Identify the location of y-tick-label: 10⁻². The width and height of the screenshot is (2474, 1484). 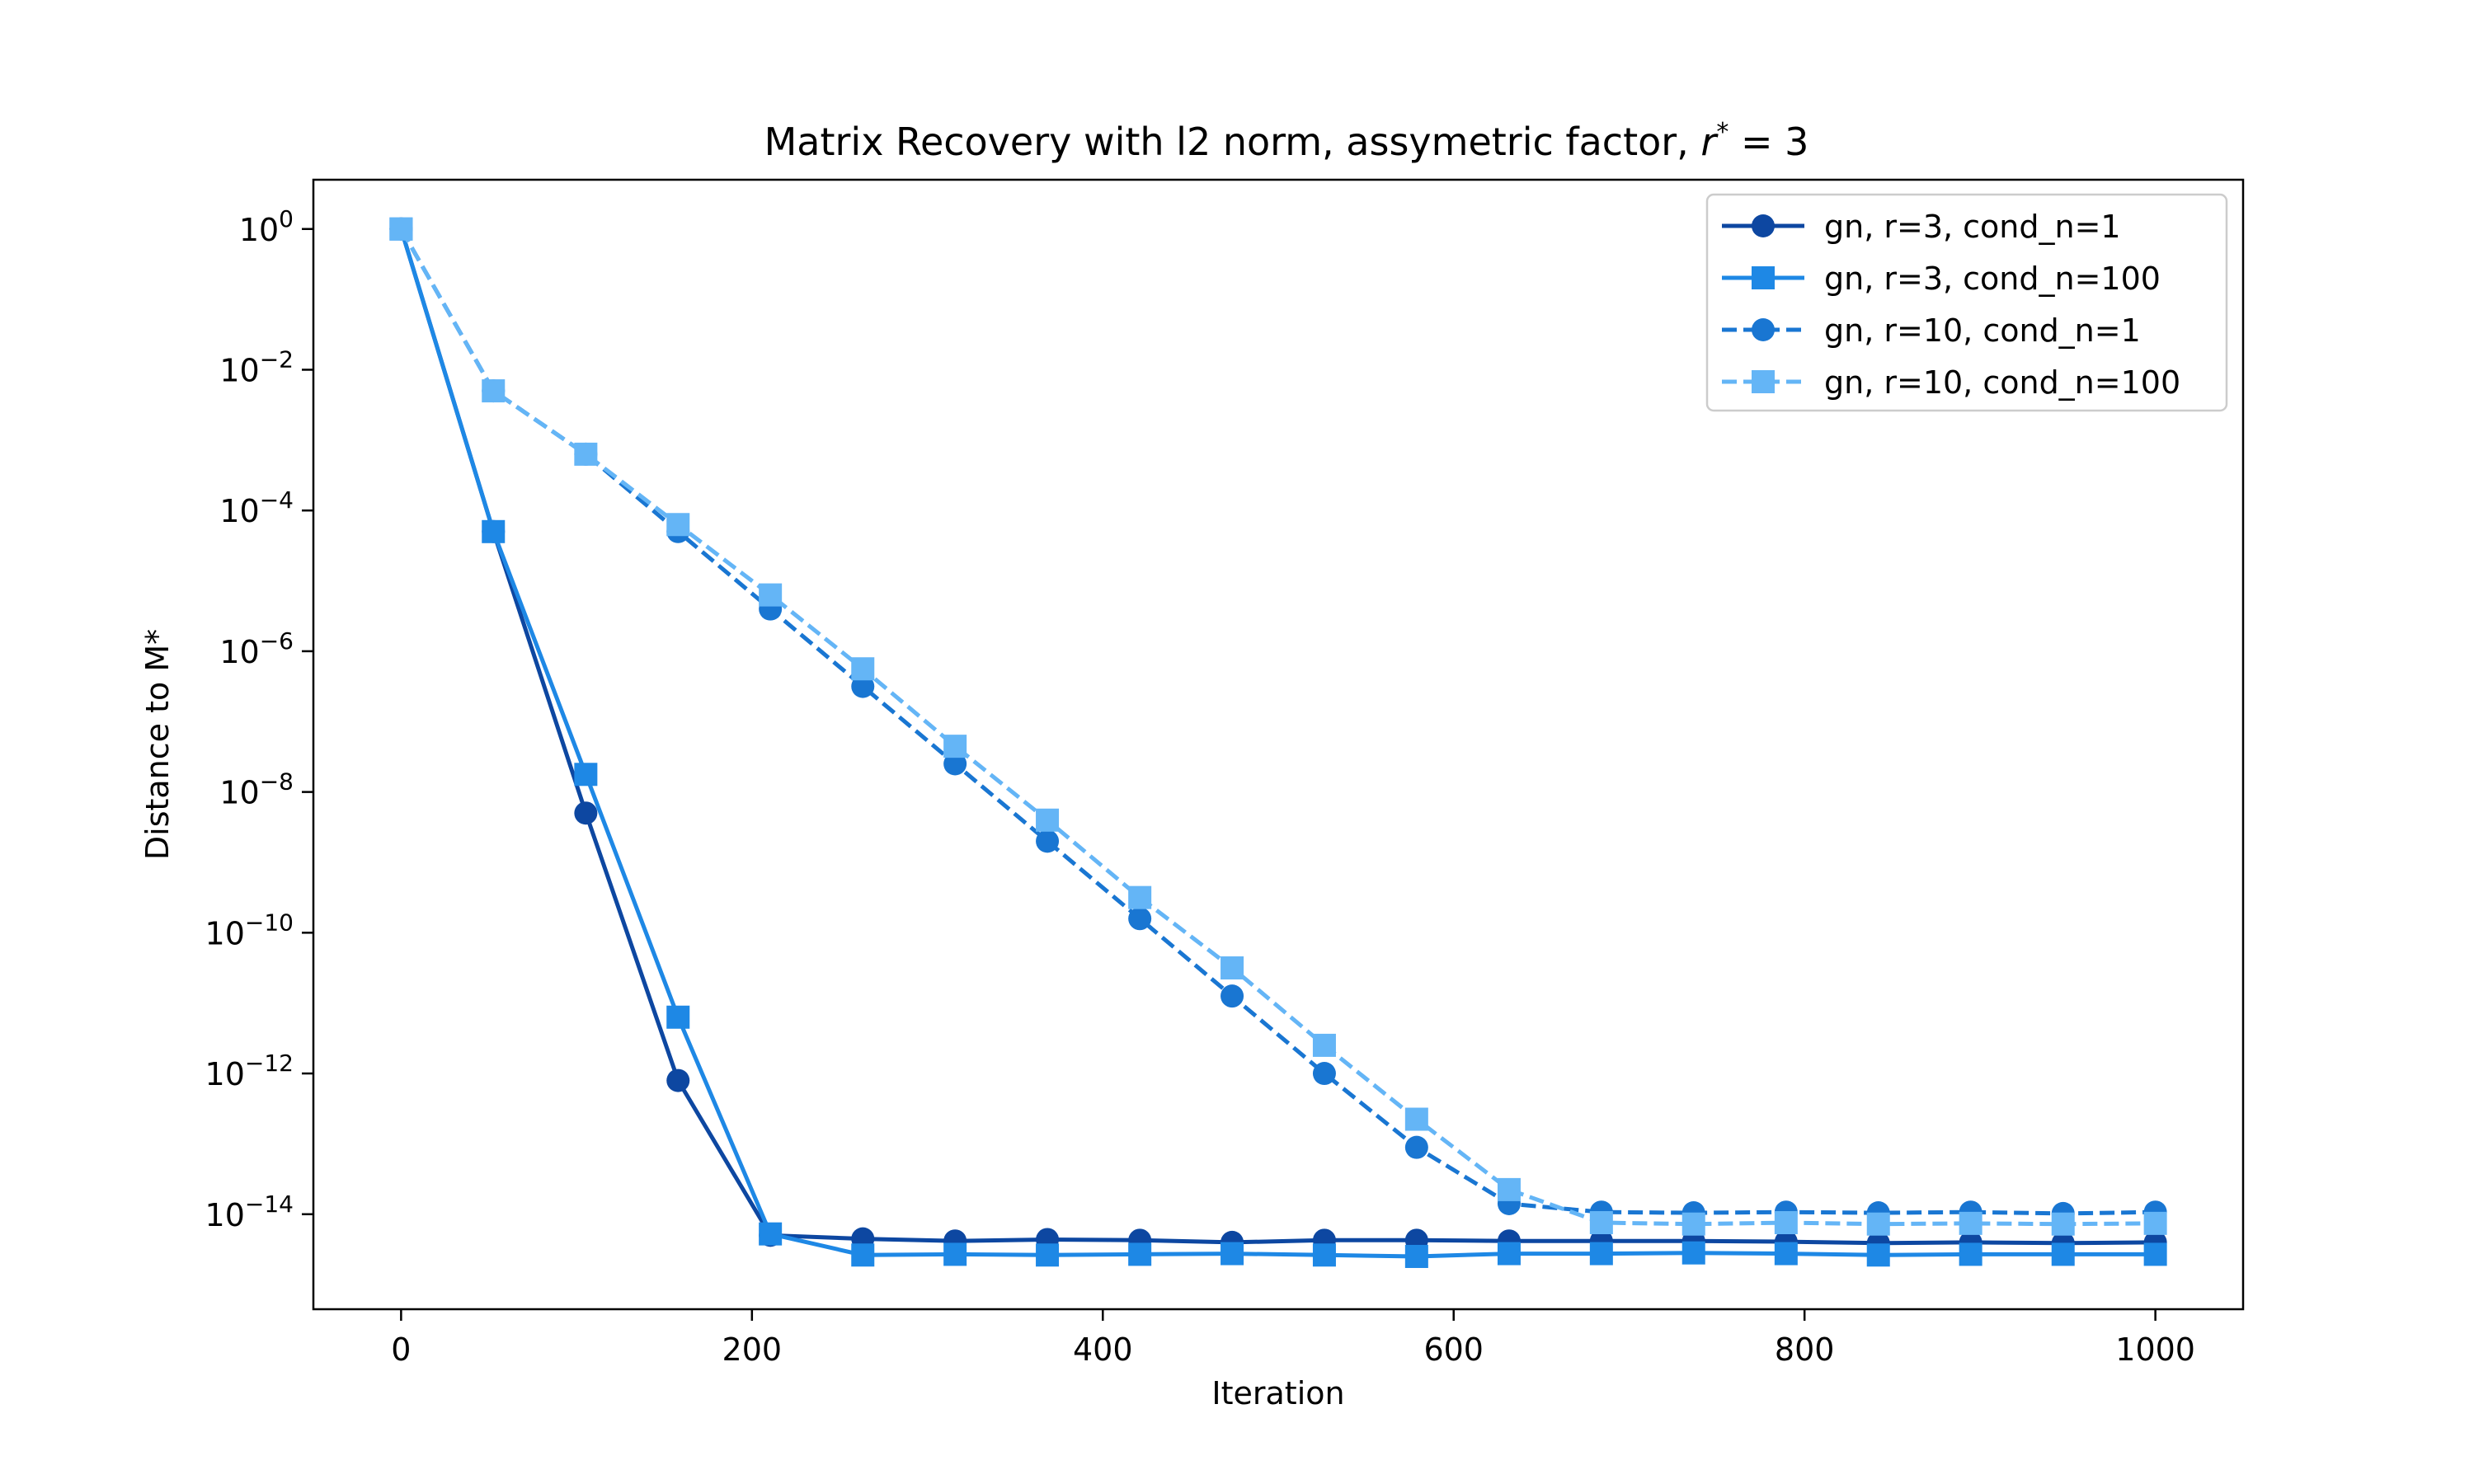
(256, 366).